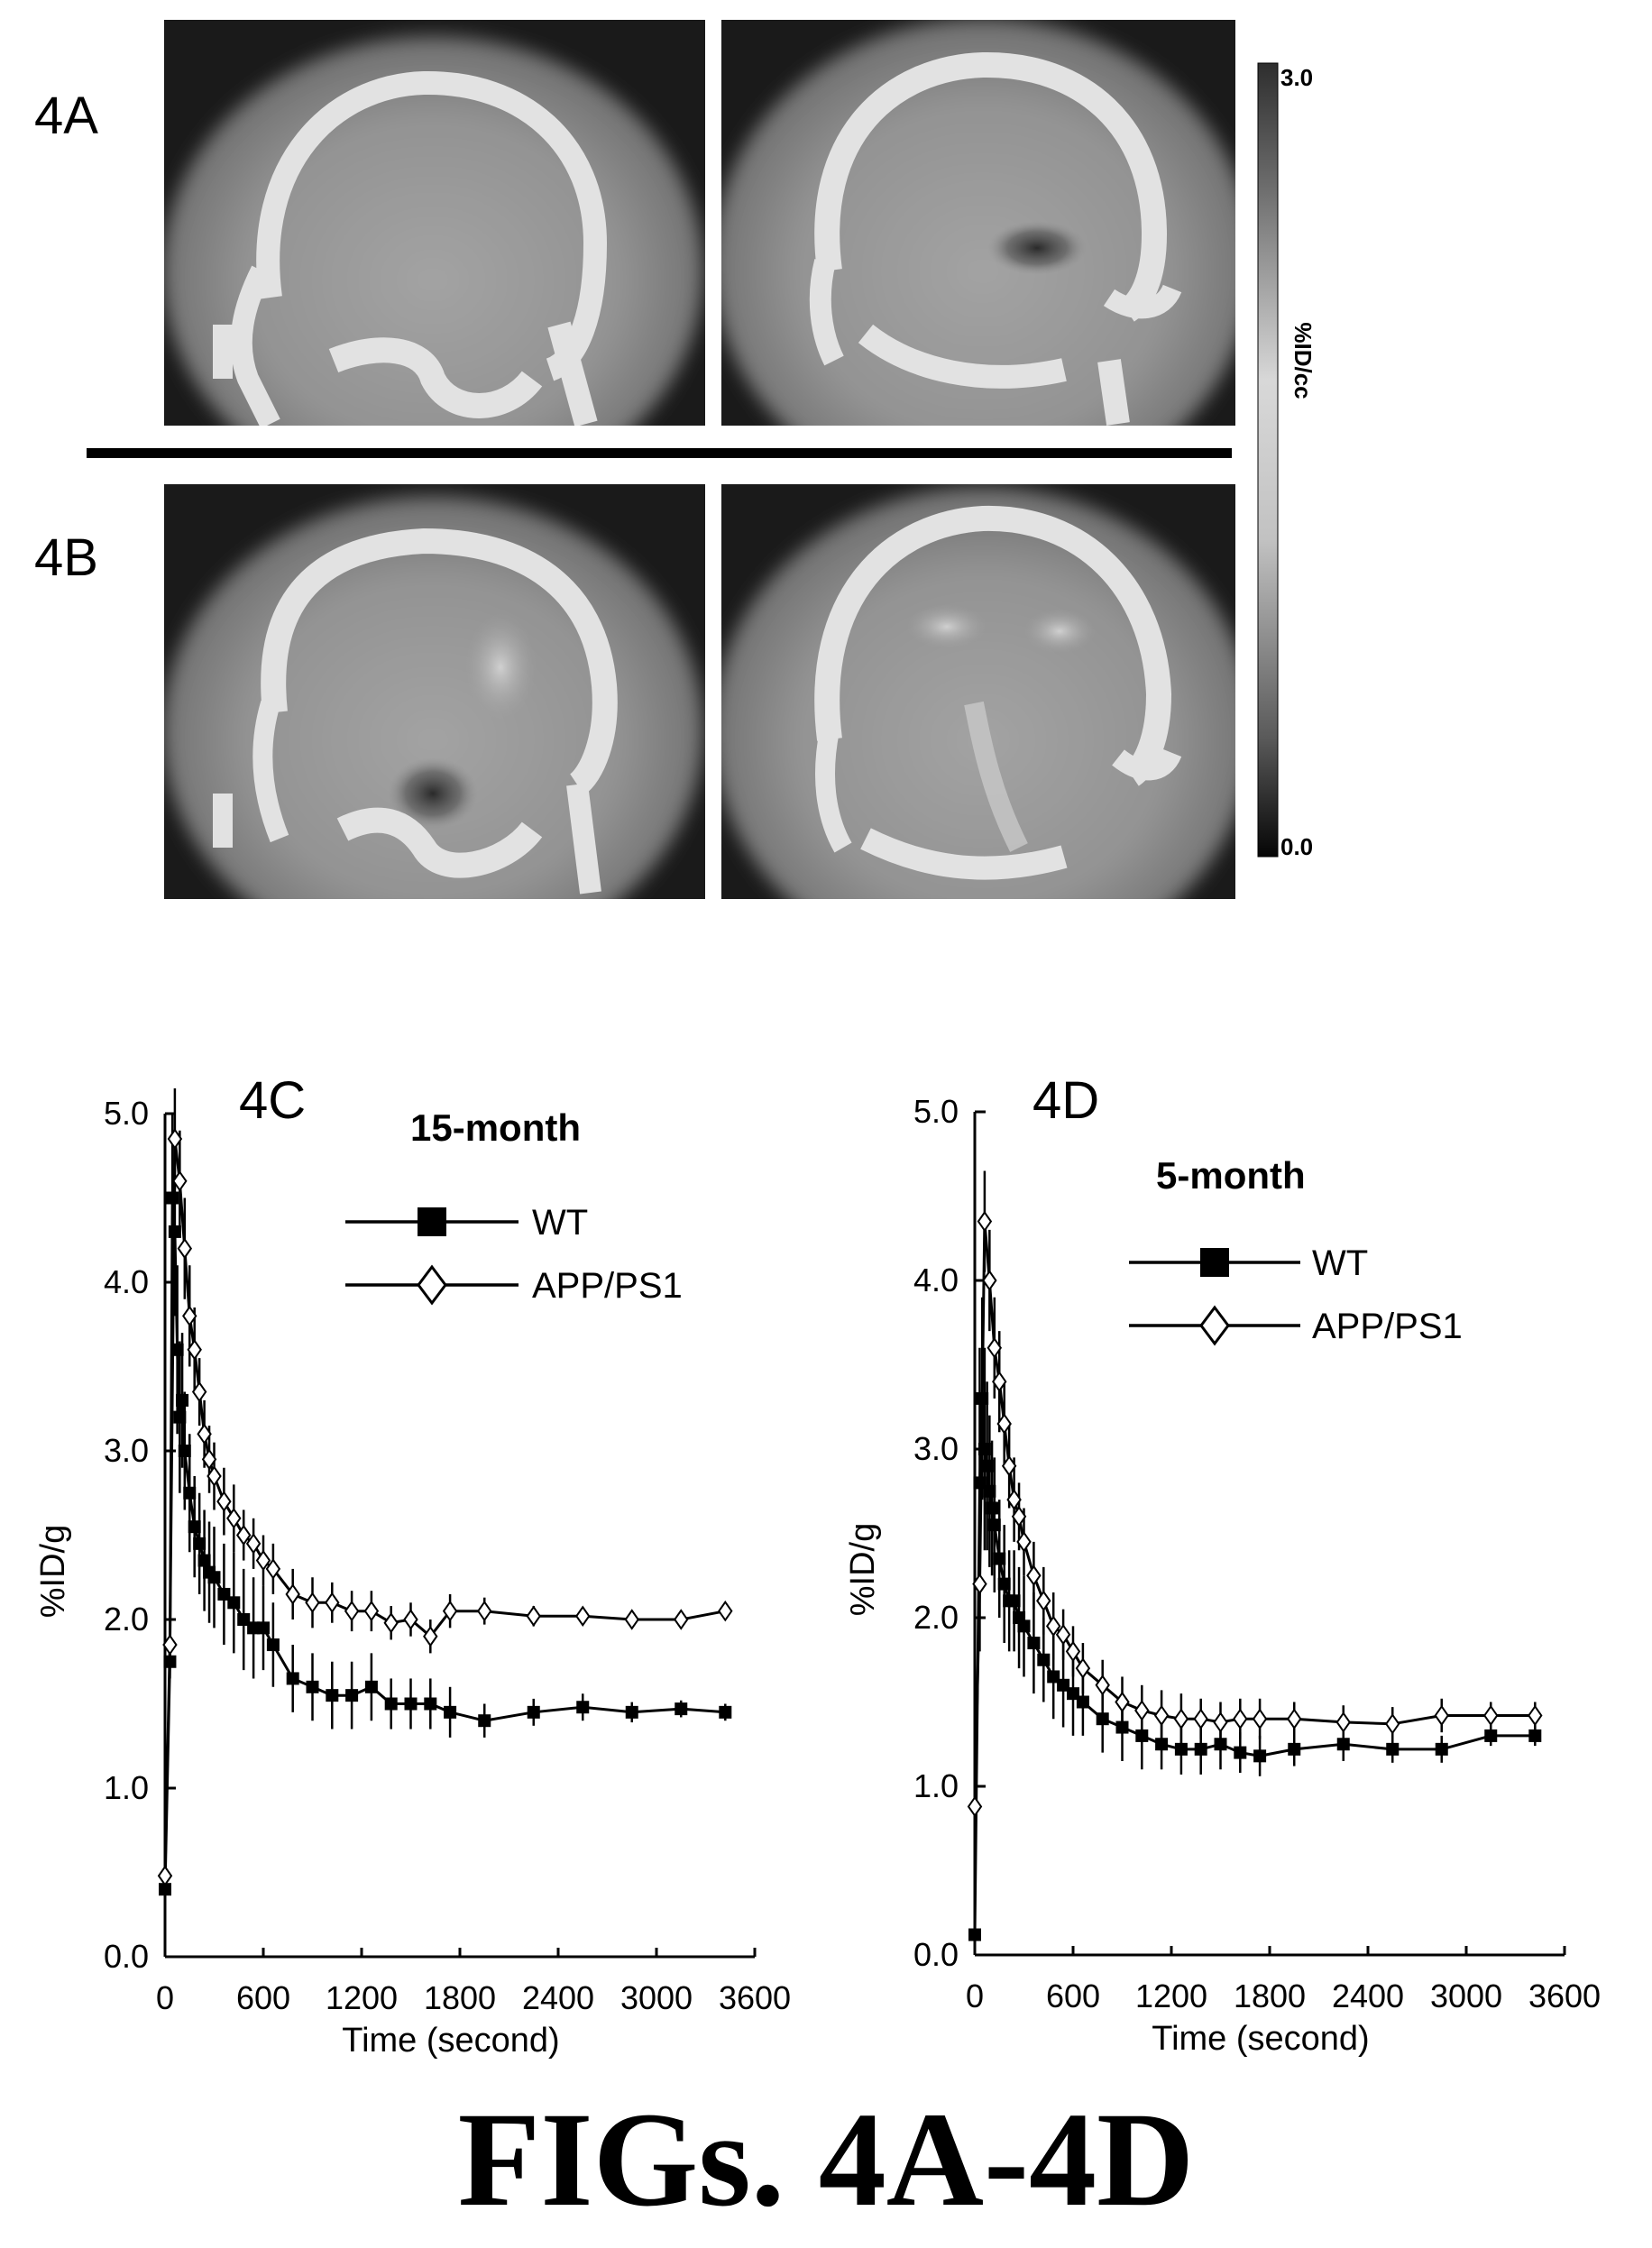 Image resolution: width=1652 pixels, height=2248 pixels. Describe the element at coordinates (451, 2041) in the screenshot. I see `x-axis-label: Time (second)` at that location.